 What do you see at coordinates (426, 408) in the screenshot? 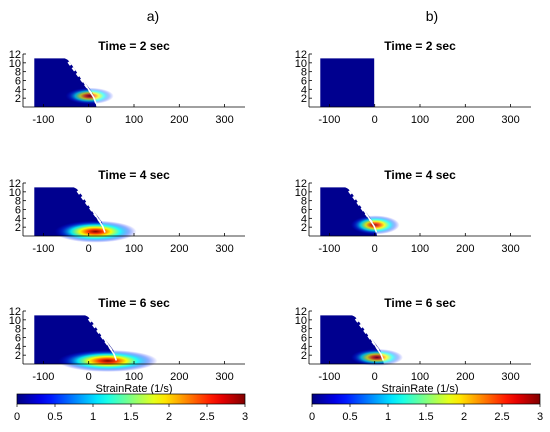
I see `colorbar-b: 0 0.5 1 1.5 2 2.5 3` at bounding box center [426, 408].